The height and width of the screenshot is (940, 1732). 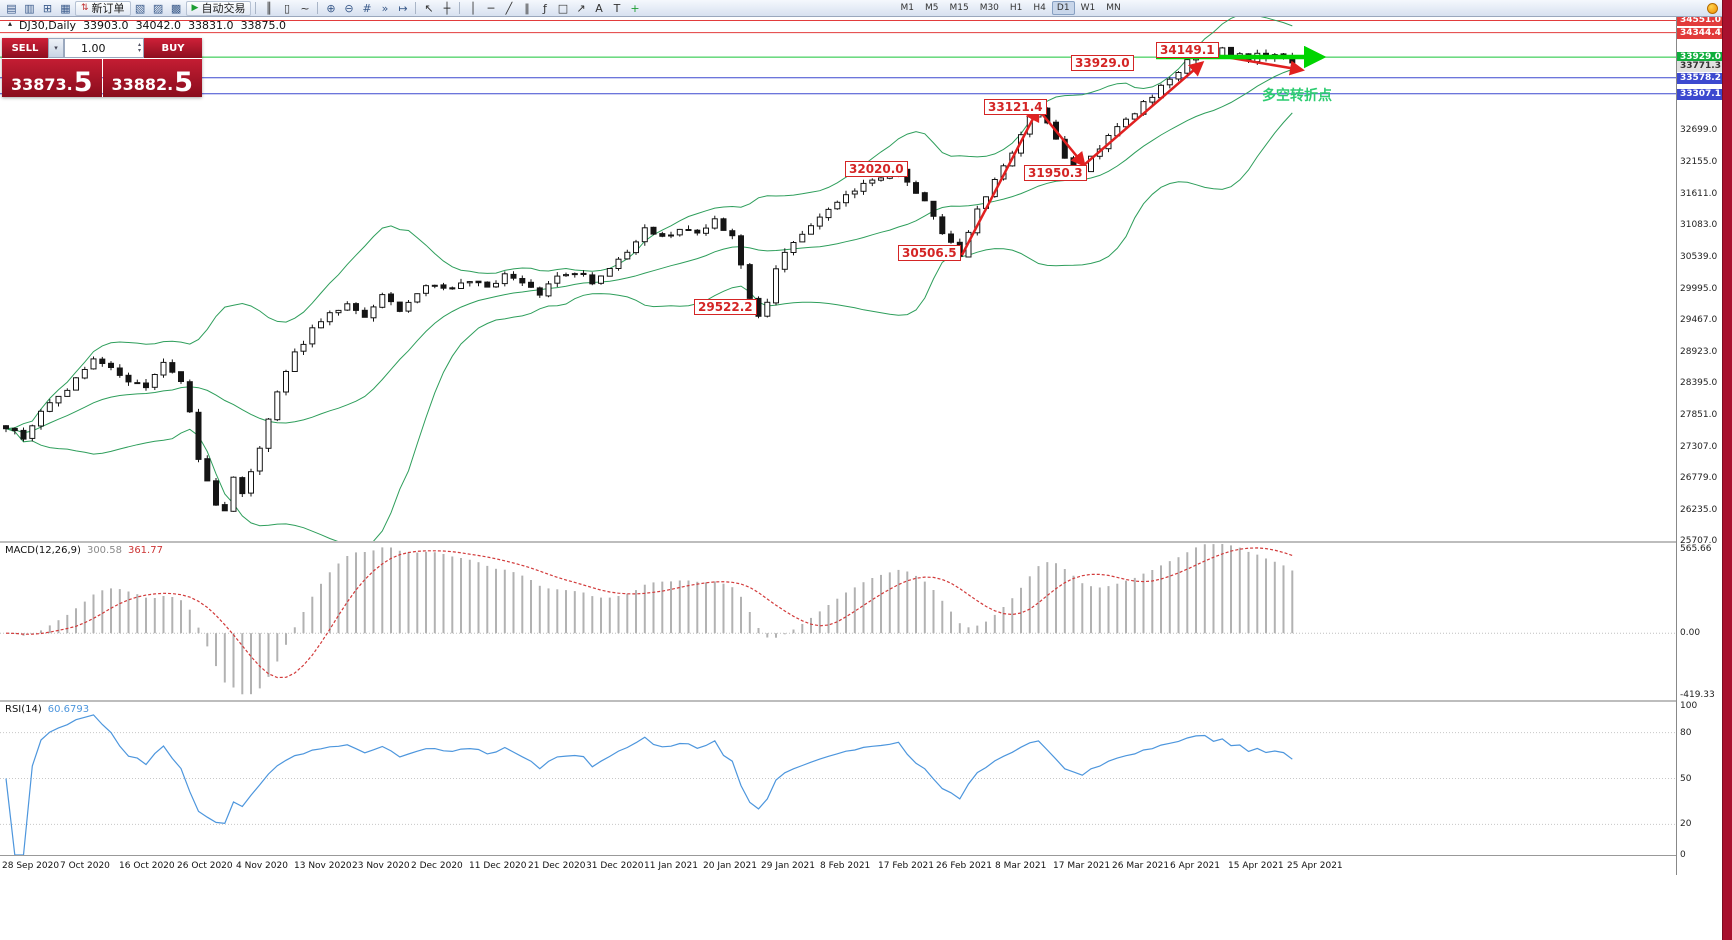 I want to click on arrows-icon: ↗, so click(x=581, y=8).